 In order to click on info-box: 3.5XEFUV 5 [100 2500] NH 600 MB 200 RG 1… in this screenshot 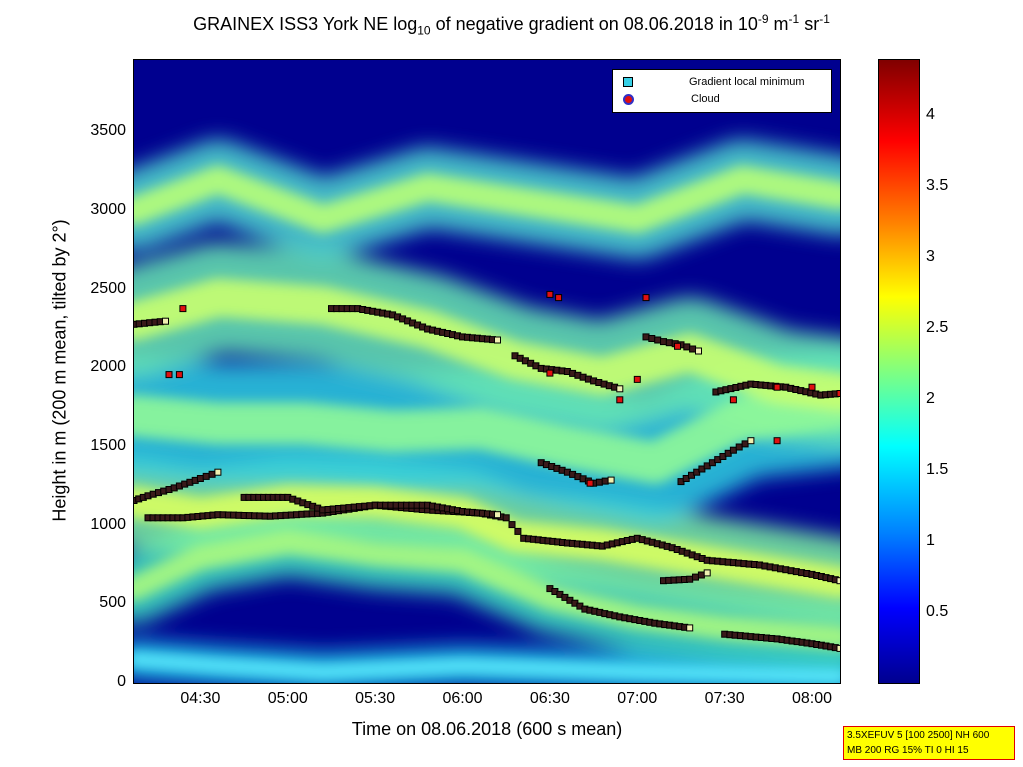, I will do `click(929, 743)`.